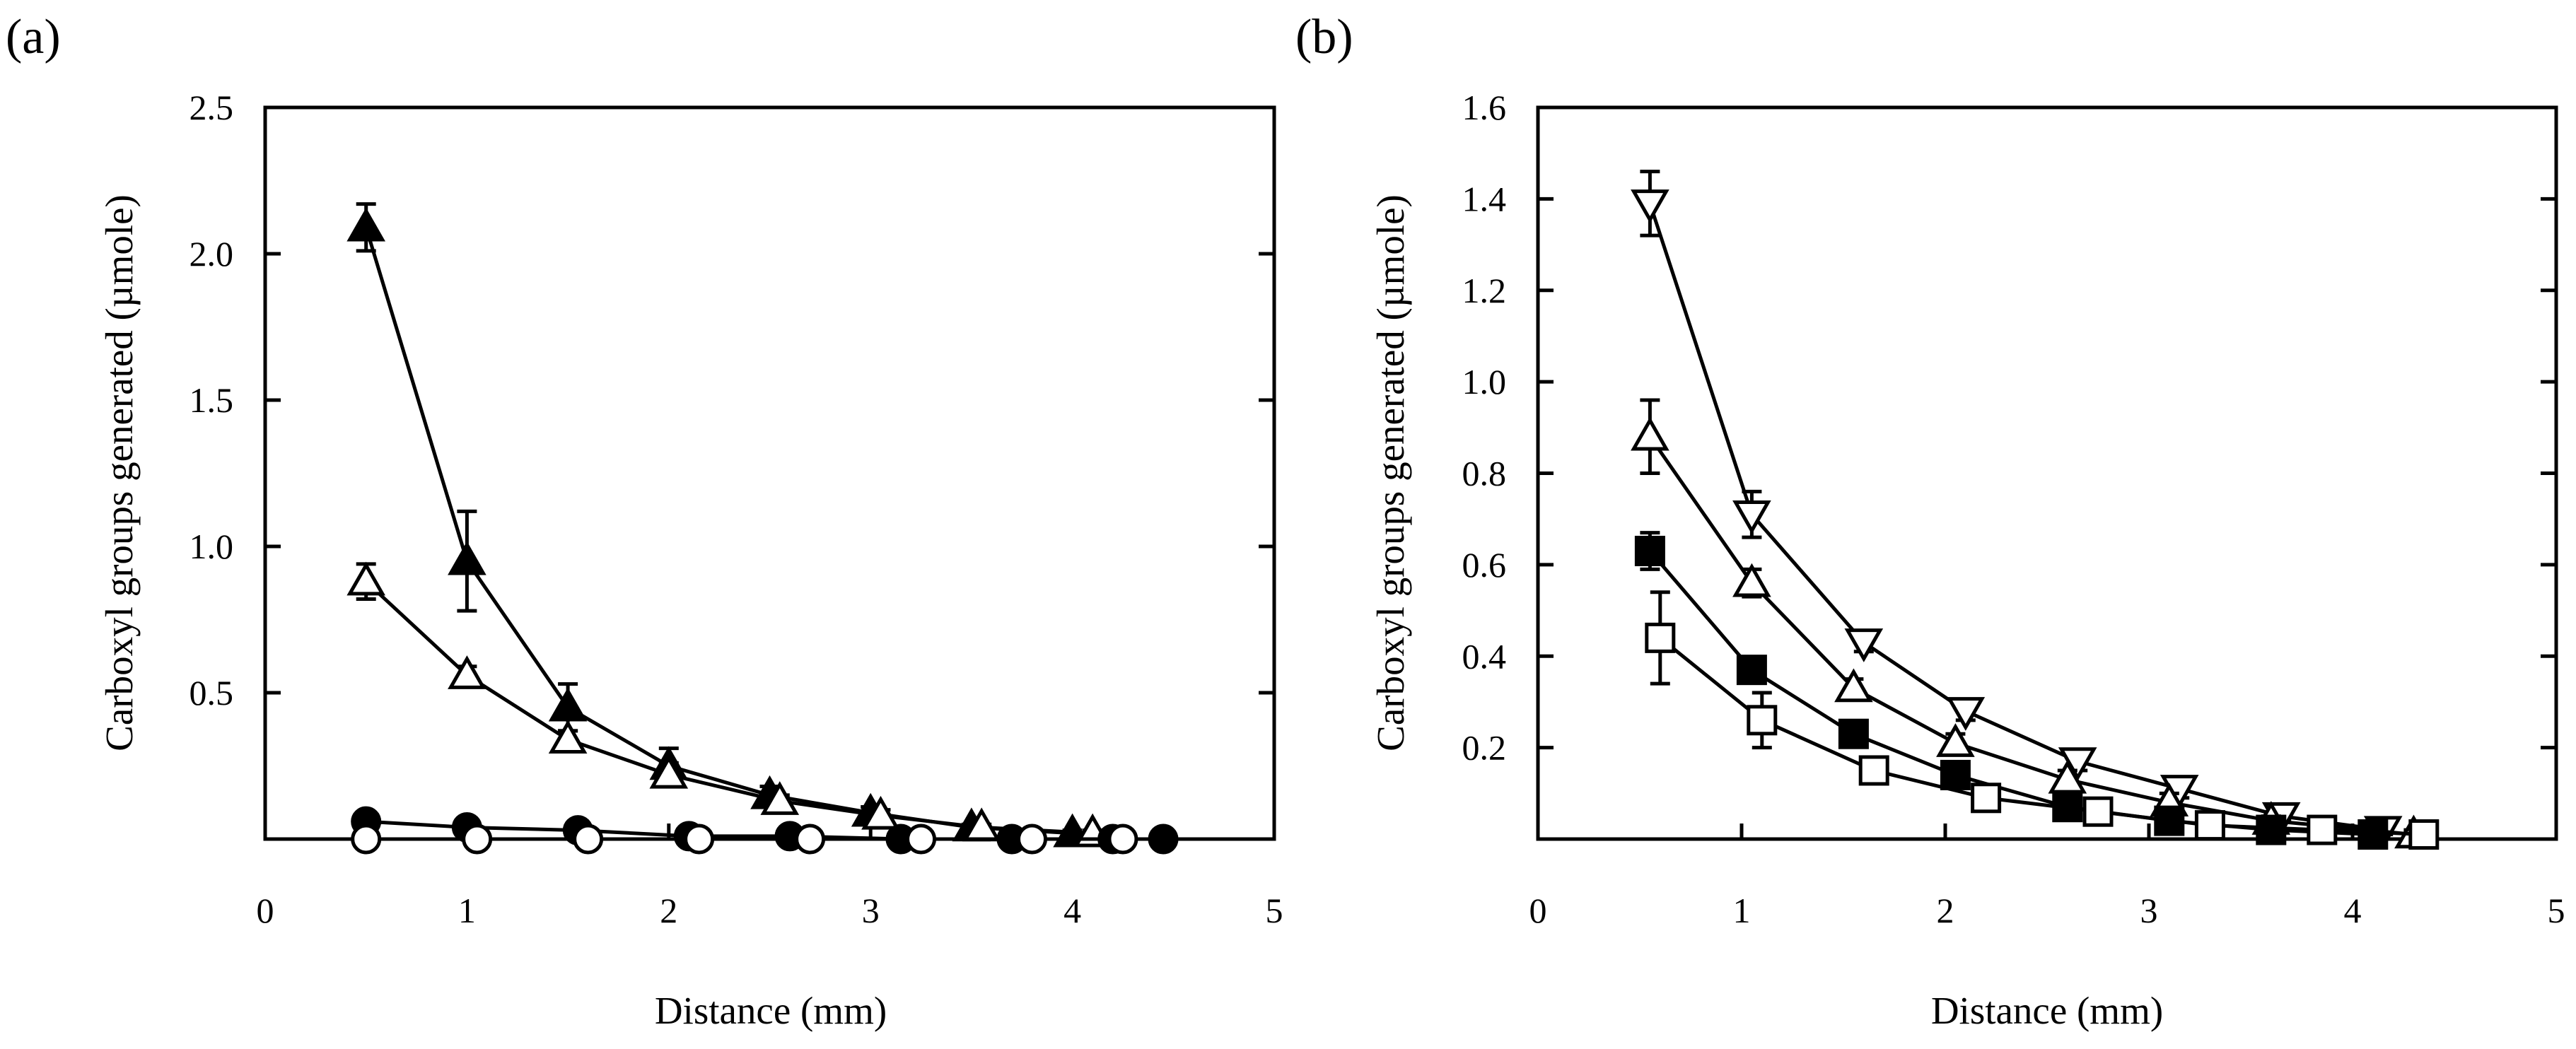 This screenshot has width=2576, height=1049. I want to click on panel-a-y-axis-title: Carboxyl groups generated (µmole), so click(119, 472).